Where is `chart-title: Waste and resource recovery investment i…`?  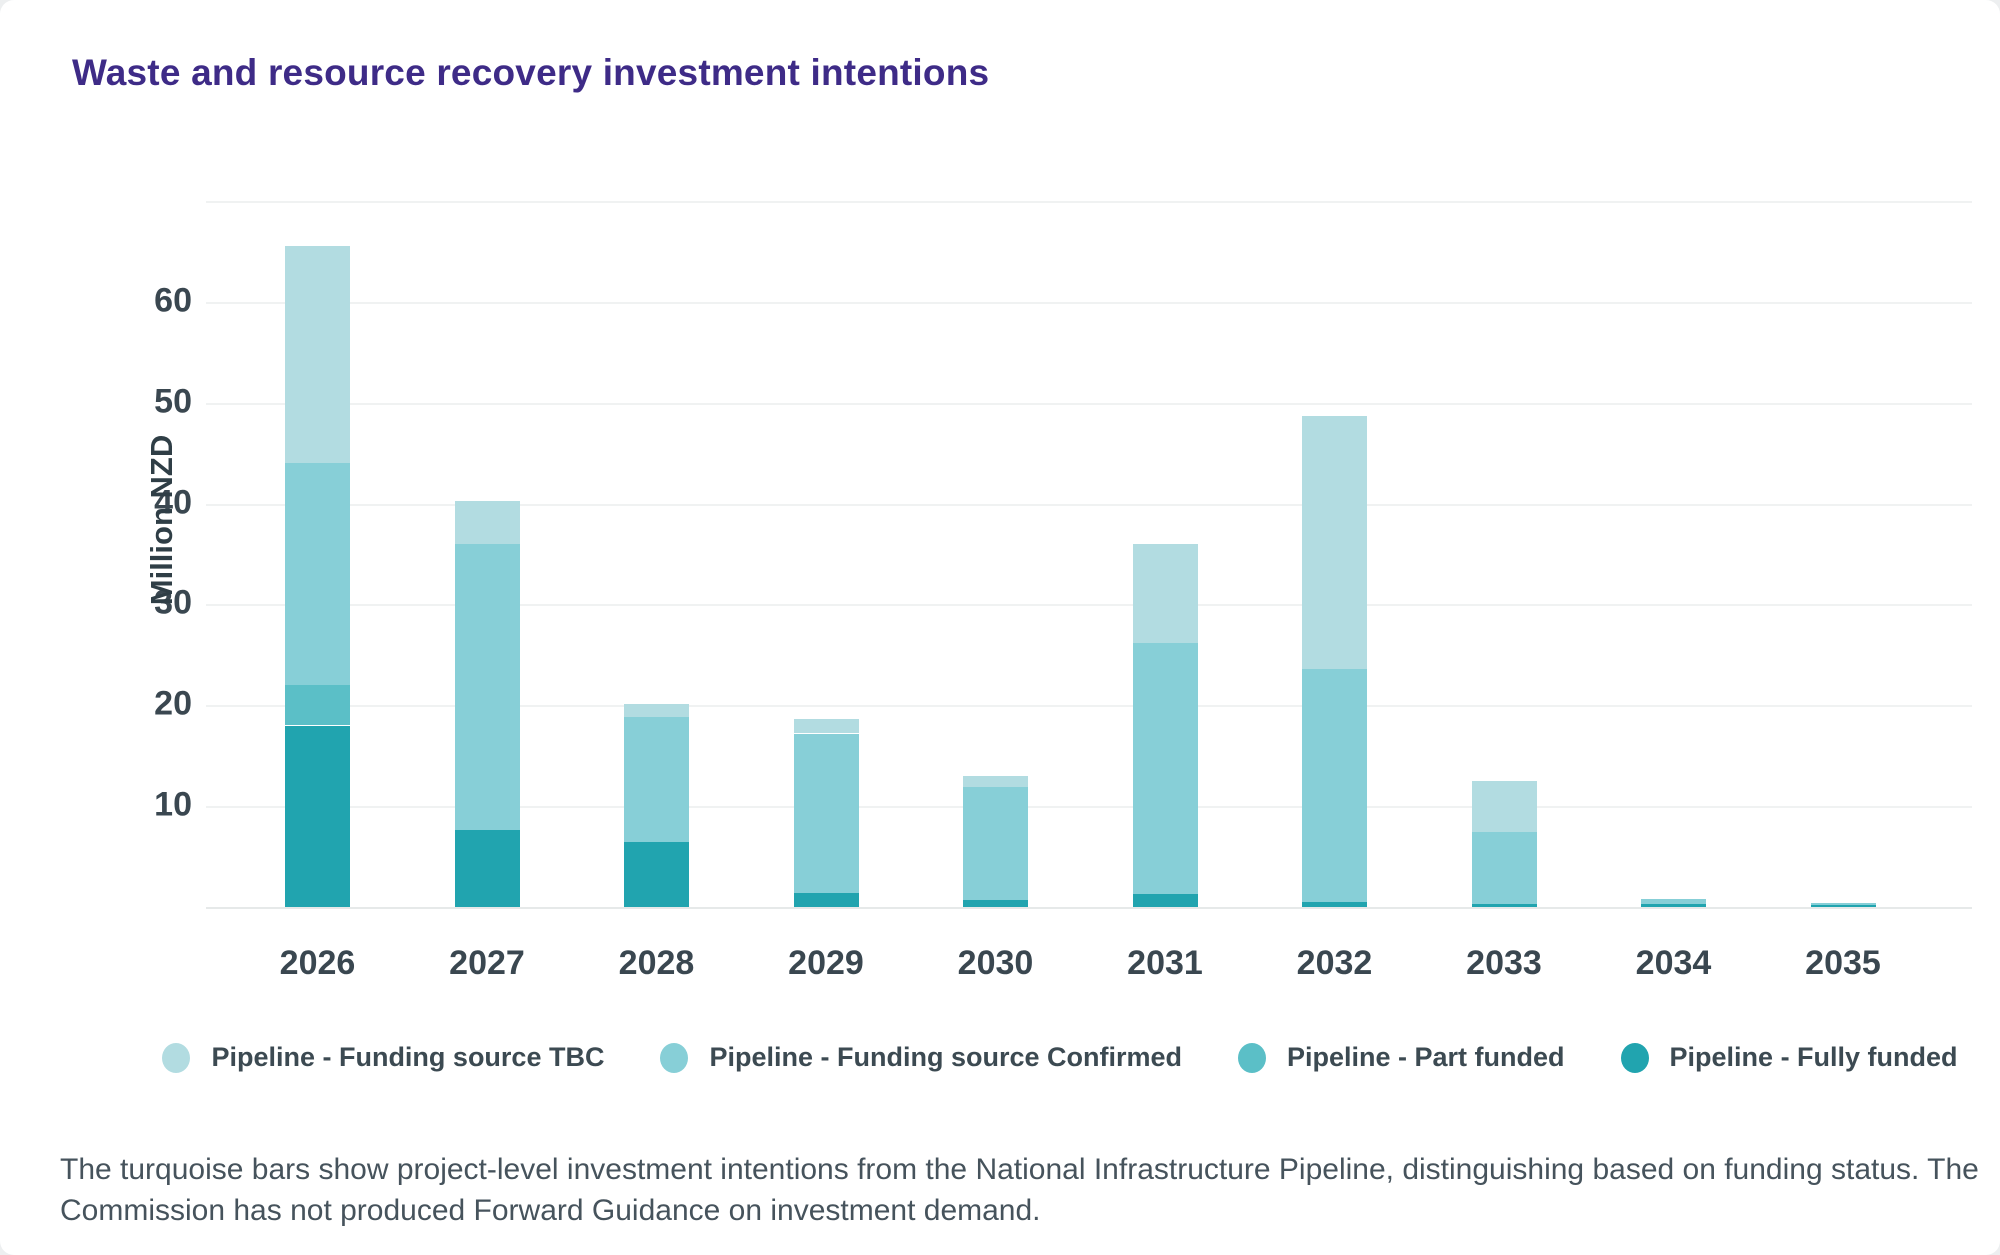 chart-title: Waste and resource recovery investment i… is located at coordinates (531, 72).